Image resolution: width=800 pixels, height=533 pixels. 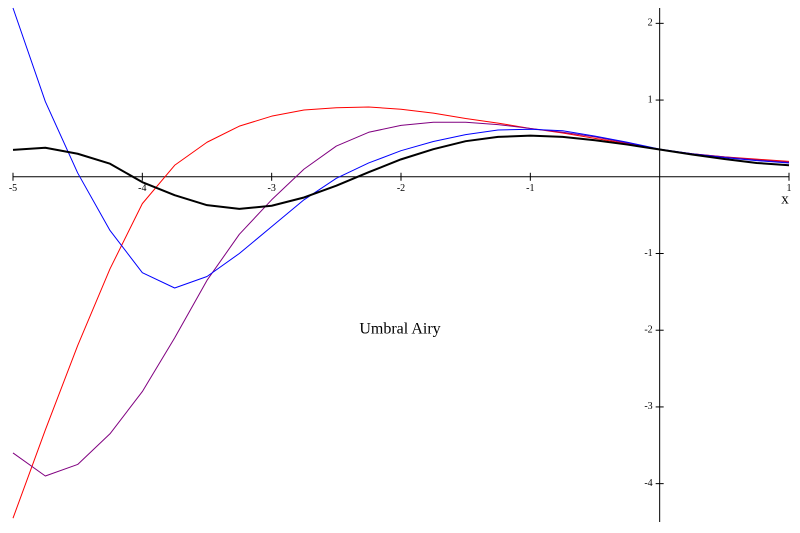 What do you see at coordinates (789, 188) in the screenshot?
I see `x-tick-label: 1` at bounding box center [789, 188].